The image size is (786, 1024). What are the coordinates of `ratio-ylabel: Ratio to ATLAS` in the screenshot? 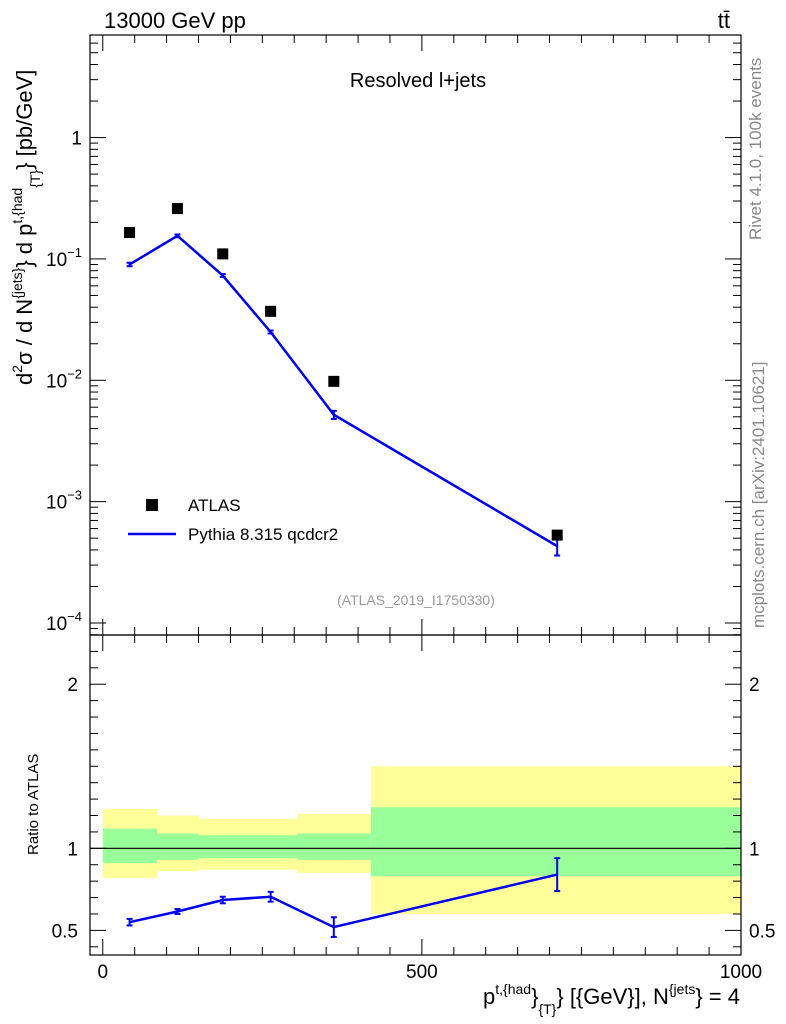 It's located at (33, 804).